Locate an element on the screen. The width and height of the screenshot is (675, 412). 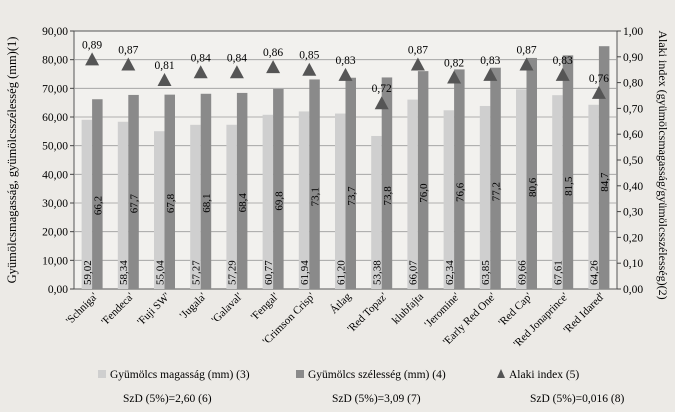
index-value-label: 0,81 is located at coordinates (164, 66).